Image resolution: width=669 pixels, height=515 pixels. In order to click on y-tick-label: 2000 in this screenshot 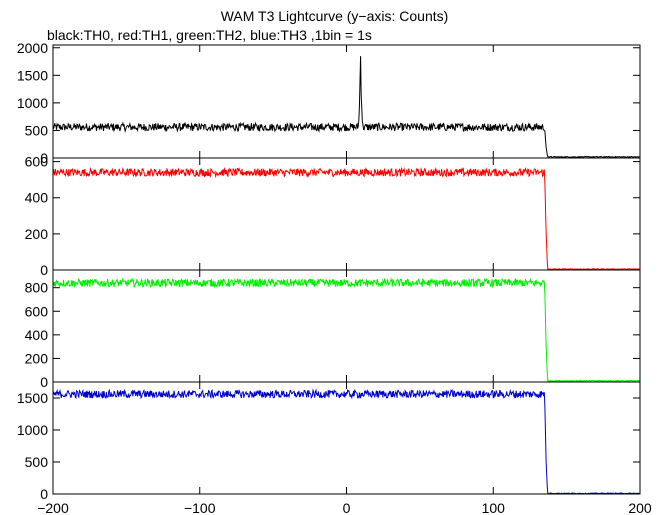, I will do `click(32, 48)`.